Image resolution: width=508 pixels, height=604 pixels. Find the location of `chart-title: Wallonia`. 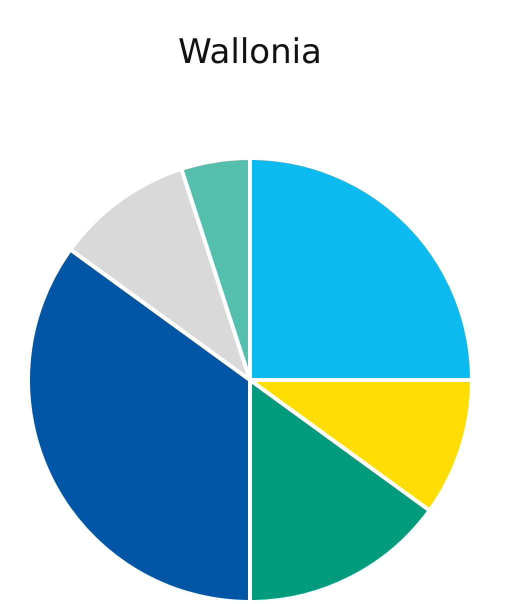

chart-title: Wallonia is located at coordinates (250, 52).